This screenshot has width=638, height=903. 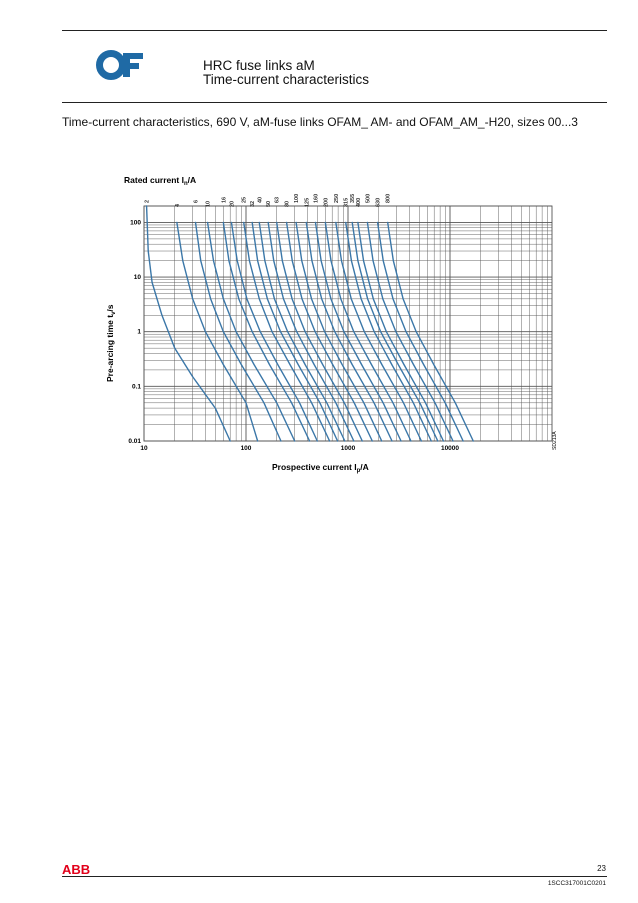 What do you see at coordinates (269, 204) in the screenshot?
I see `rated-current-label: 50` at bounding box center [269, 204].